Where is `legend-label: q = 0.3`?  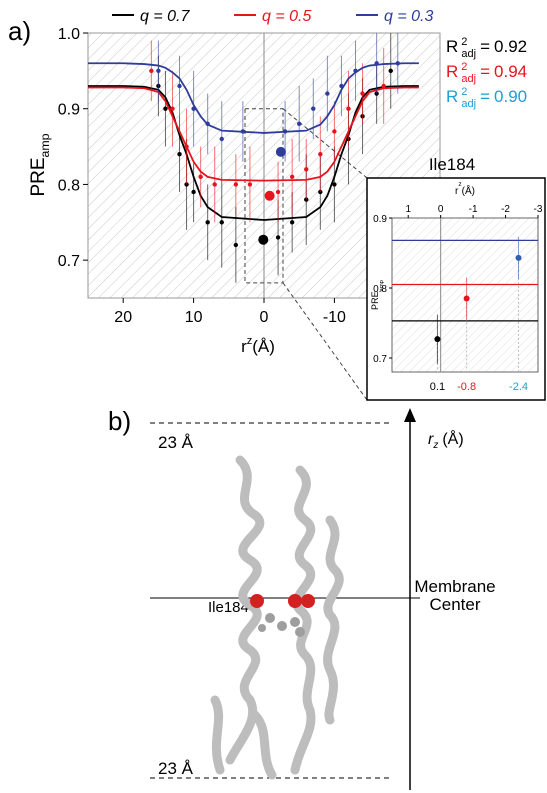
legend-label: q = 0.3 is located at coordinates (408, 16).